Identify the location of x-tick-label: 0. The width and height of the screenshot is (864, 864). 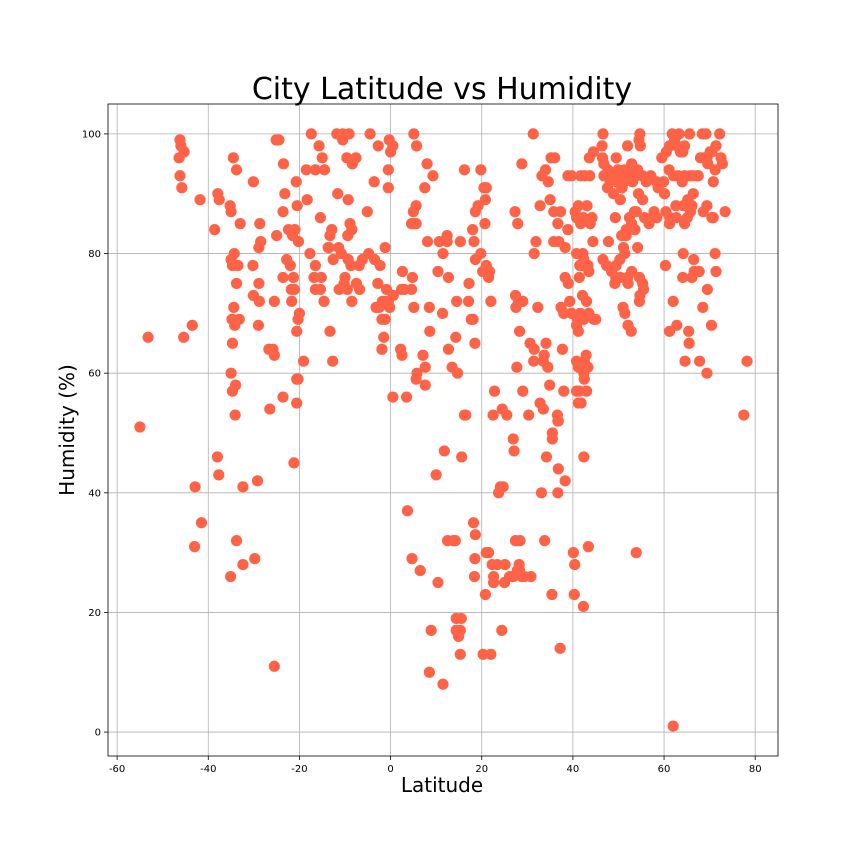
(390, 769).